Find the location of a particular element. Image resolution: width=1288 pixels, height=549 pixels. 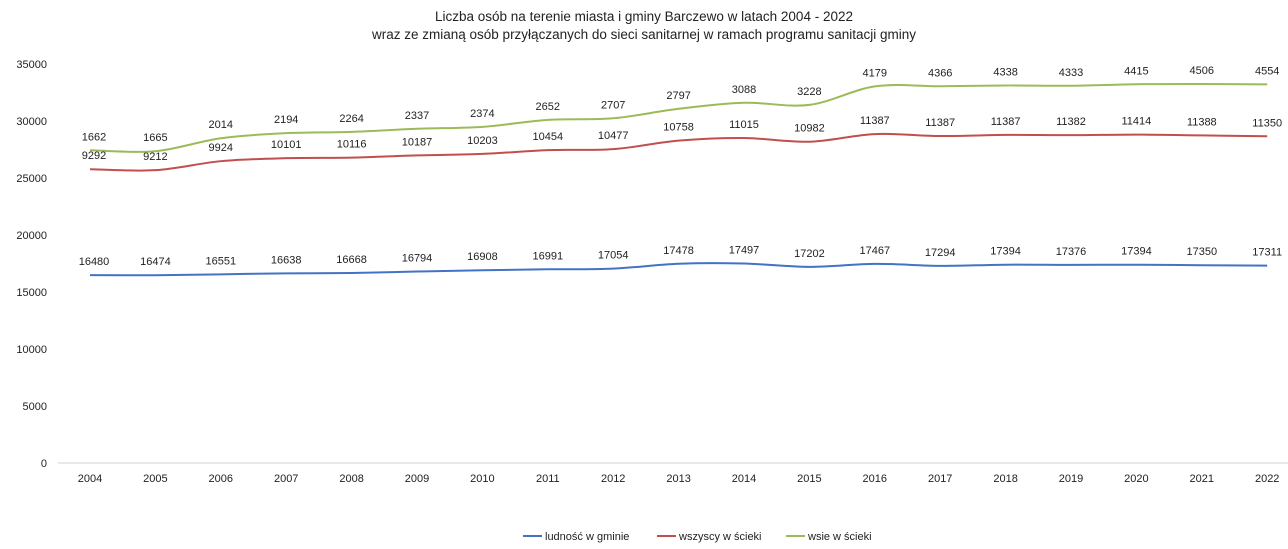

data-label: 10454 is located at coordinates (548, 137).